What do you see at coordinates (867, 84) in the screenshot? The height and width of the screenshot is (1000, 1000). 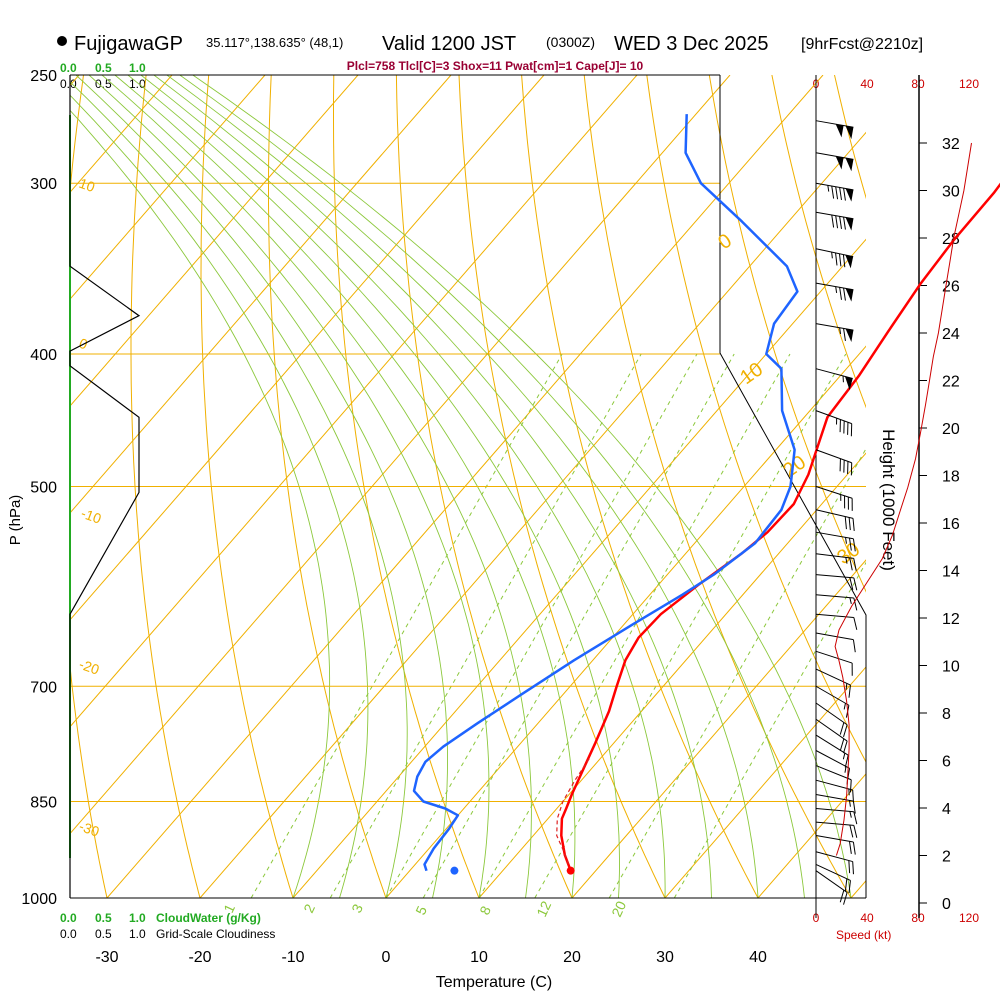 I see `speed-scale-top-1: 40` at bounding box center [867, 84].